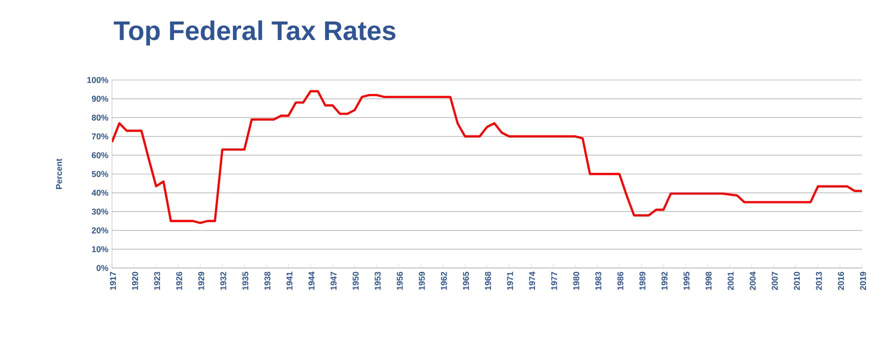 This screenshot has height=340, width=887. What do you see at coordinates (135, 281) in the screenshot?
I see `x-tick-label: 1920` at bounding box center [135, 281].